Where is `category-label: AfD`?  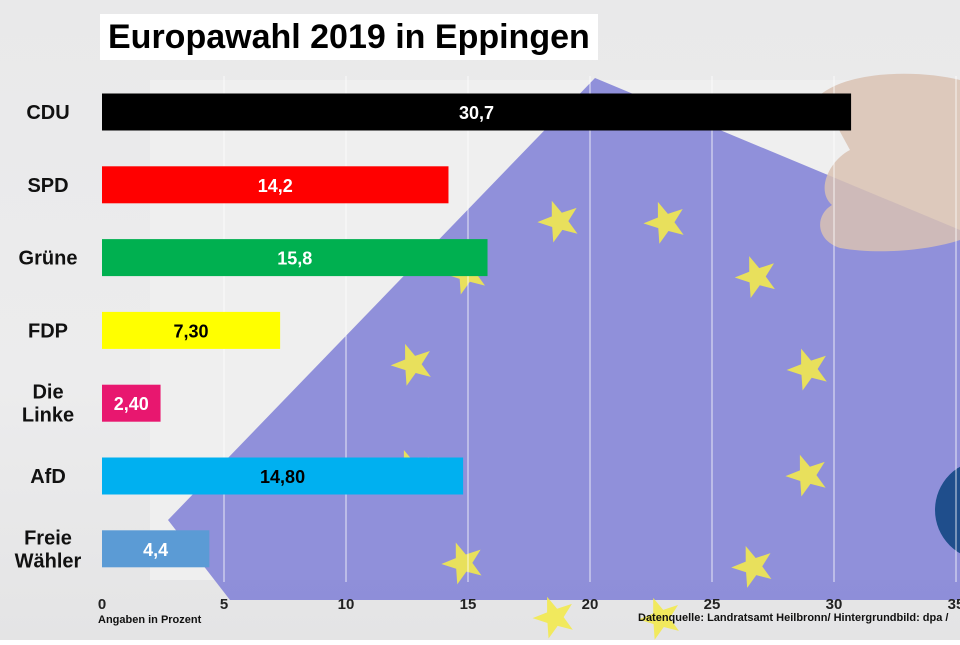 category-label: AfD is located at coordinates (48, 477).